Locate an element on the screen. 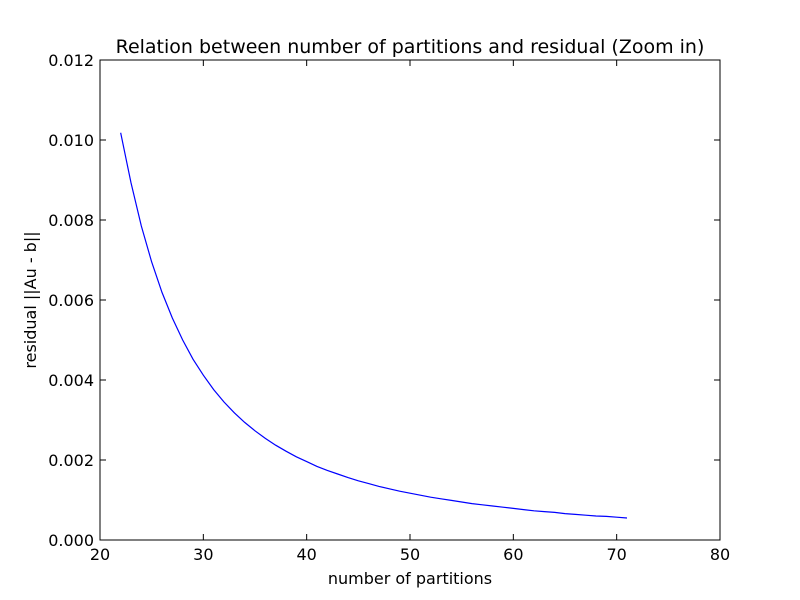 The width and height of the screenshot is (800, 600). x-tick-label: 30 is located at coordinates (203, 554).